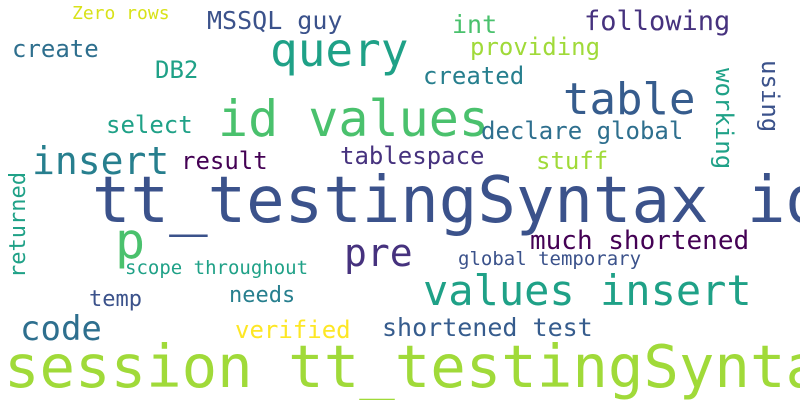  What do you see at coordinates (640, 241) in the screenshot?
I see `word-much-shortened: much shortened` at bounding box center [640, 241].